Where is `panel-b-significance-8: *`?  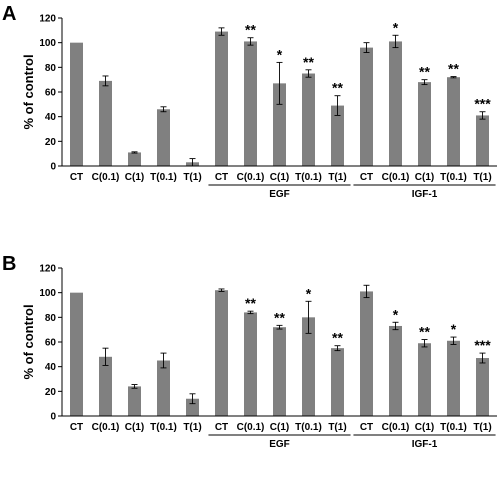
panel-b-significance-8: * is located at coordinates (309, 293).